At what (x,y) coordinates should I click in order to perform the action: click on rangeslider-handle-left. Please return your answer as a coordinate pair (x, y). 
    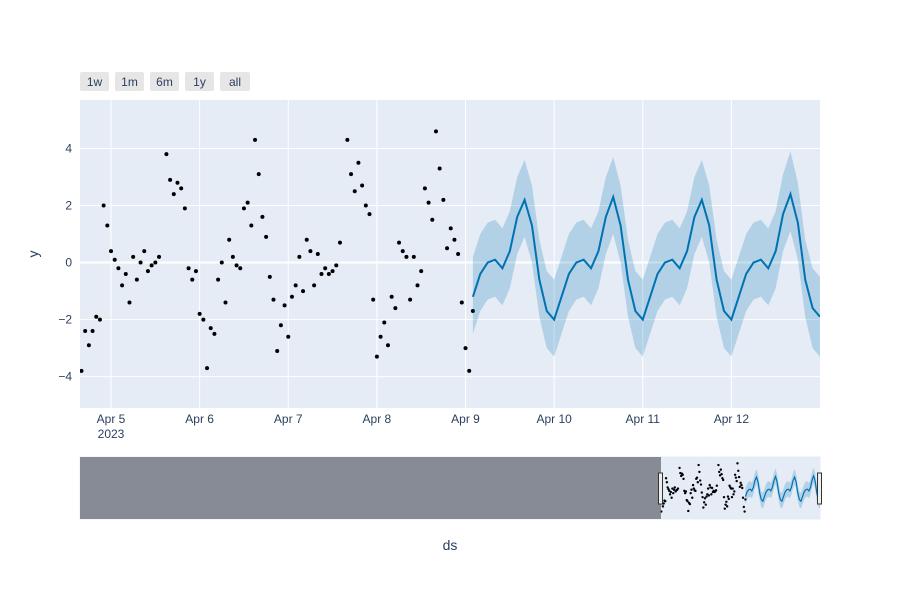
    Looking at the image, I should click on (660, 488).